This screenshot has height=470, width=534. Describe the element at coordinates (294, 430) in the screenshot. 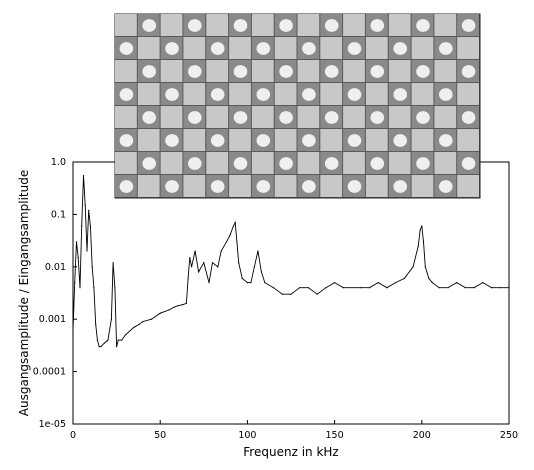

I see `x-axis: 0 50 100 150 200 250` at that location.